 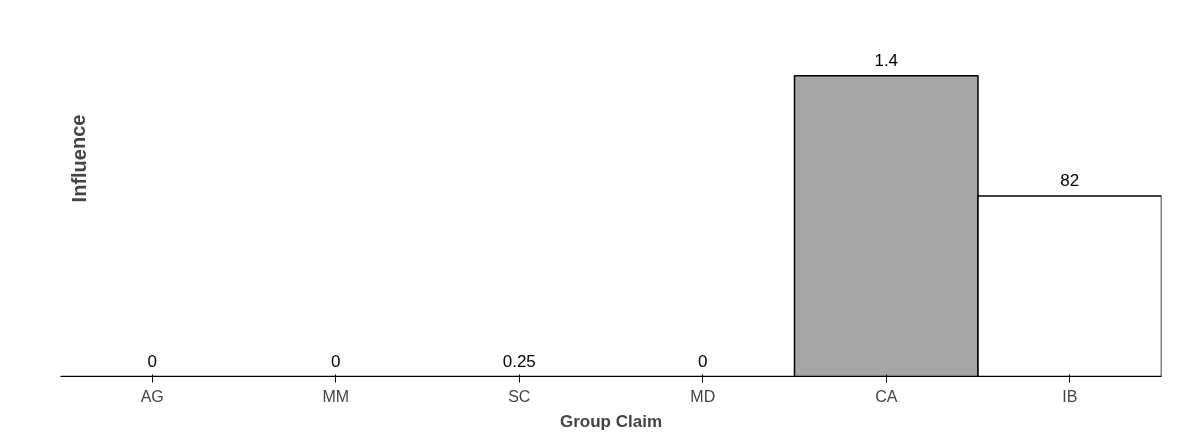 What do you see at coordinates (611, 421) in the screenshot?
I see `x-axis-title: Group Claim` at bounding box center [611, 421].